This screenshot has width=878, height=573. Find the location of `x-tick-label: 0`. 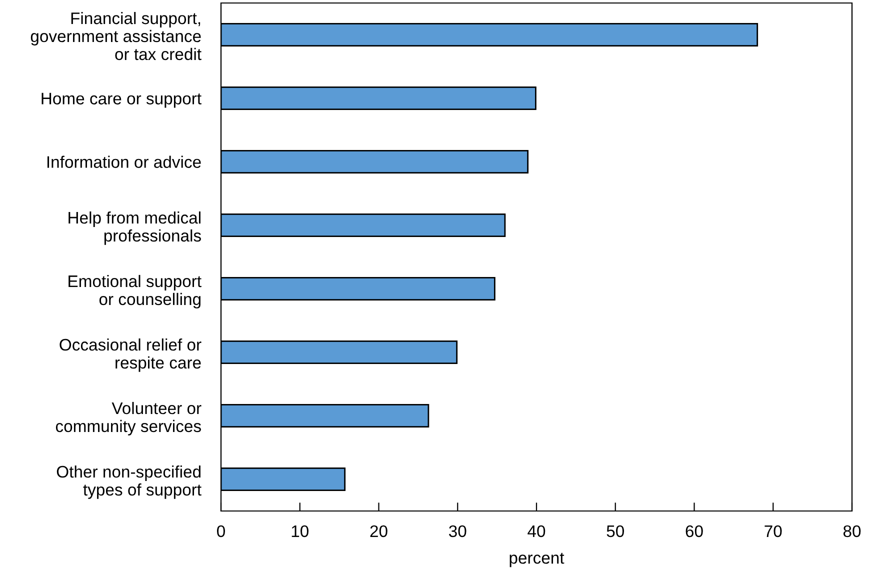

x-tick-label: 0 is located at coordinates (221, 531).